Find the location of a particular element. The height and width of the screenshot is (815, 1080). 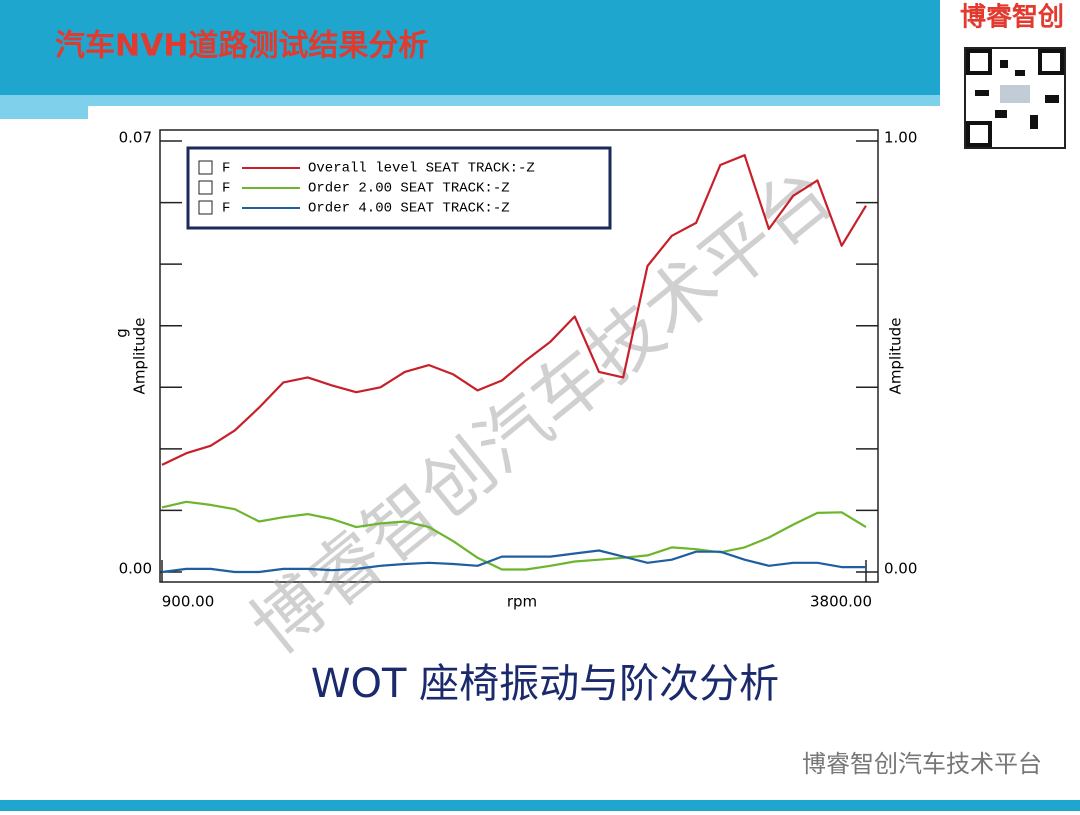

brand: 博睿智创 is located at coordinates (1012, 18).